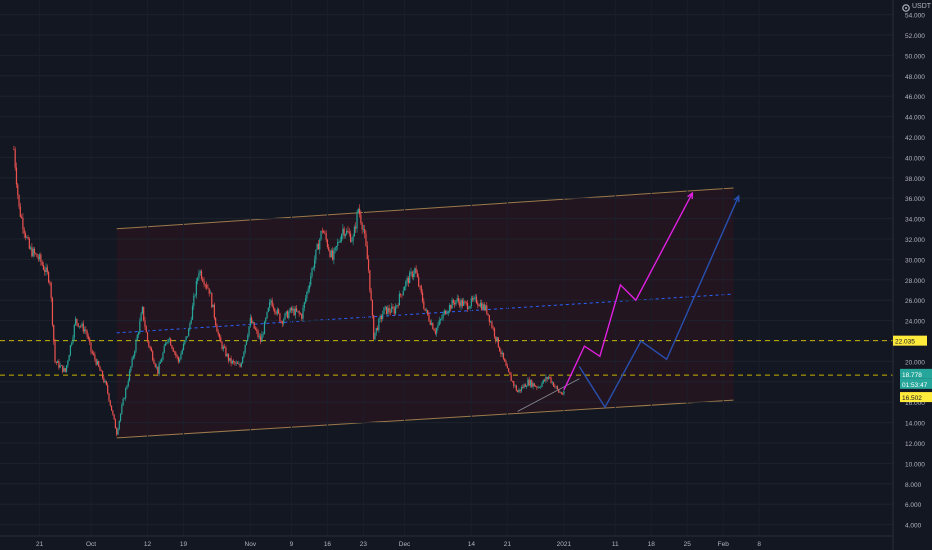 This screenshot has width=932, height=550. I want to click on price-tick-label: 28.000, so click(915, 281).